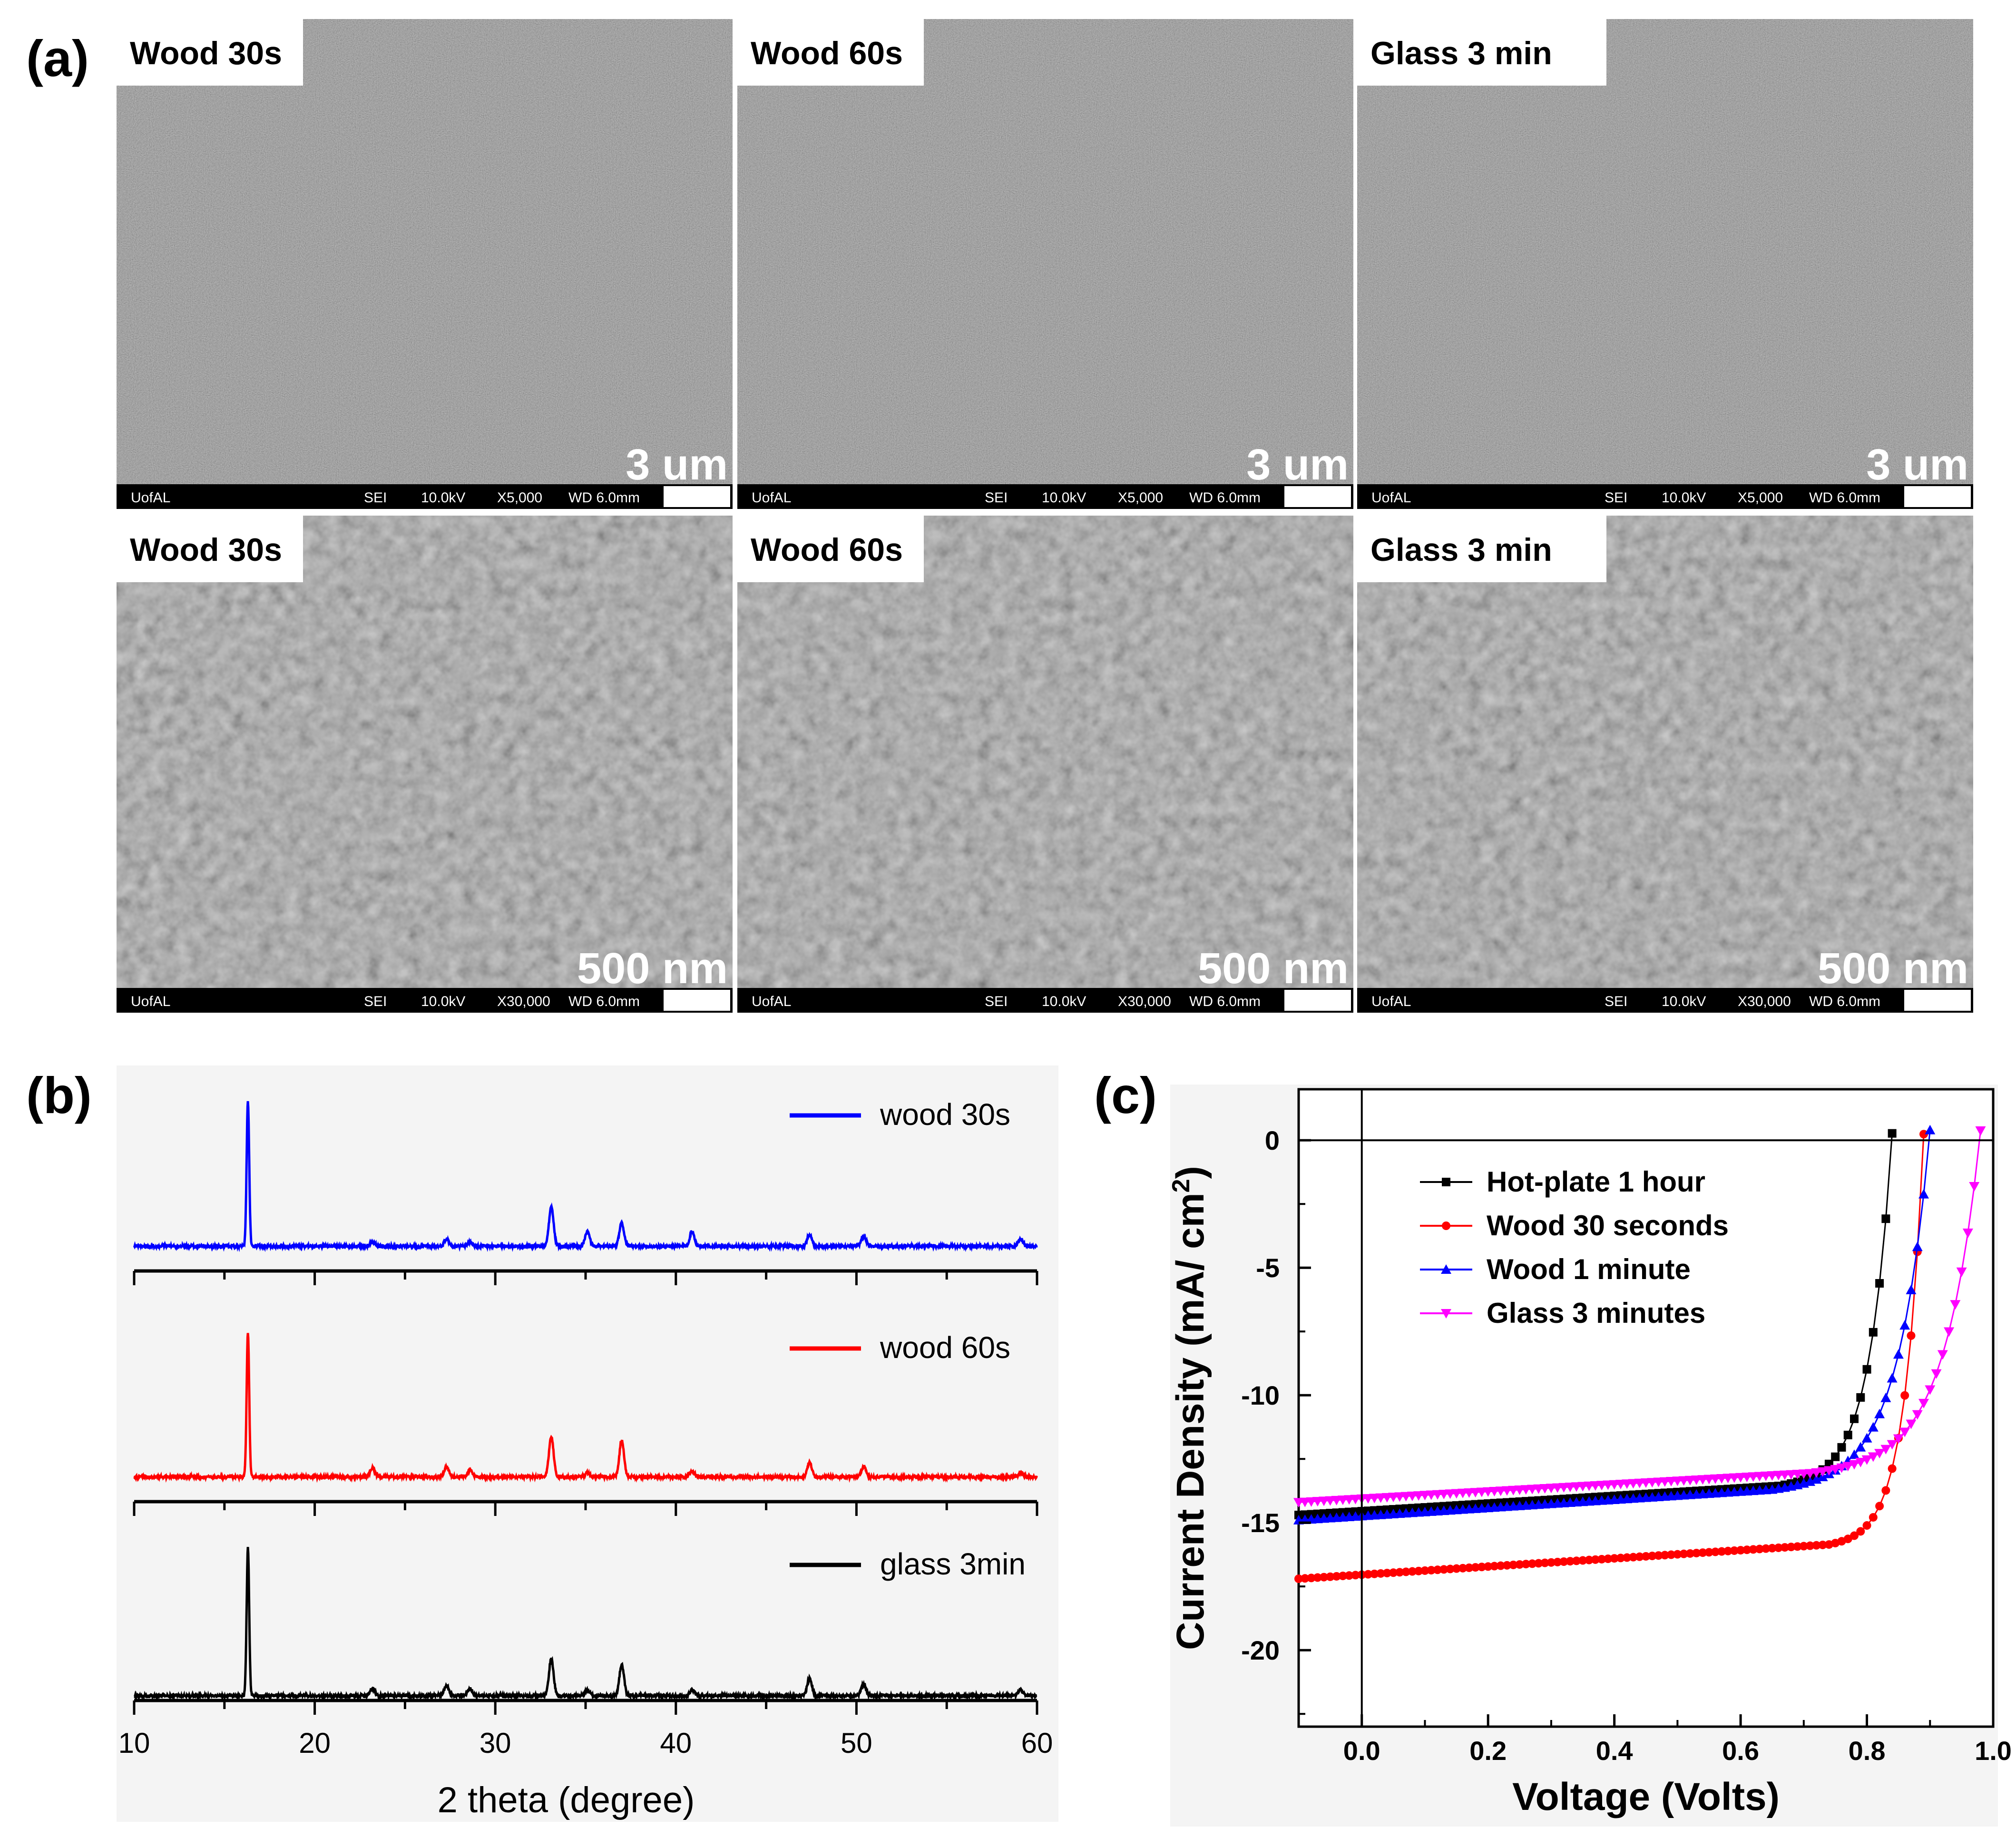 This screenshot has height=1837, width=2016. Describe the element at coordinates (1626, 1427) in the screenshot. I see `jv-axes: 0.0 0.2 0.4 0.6 0.8 1.0 0 -5 -10 -15 -20` at that location.